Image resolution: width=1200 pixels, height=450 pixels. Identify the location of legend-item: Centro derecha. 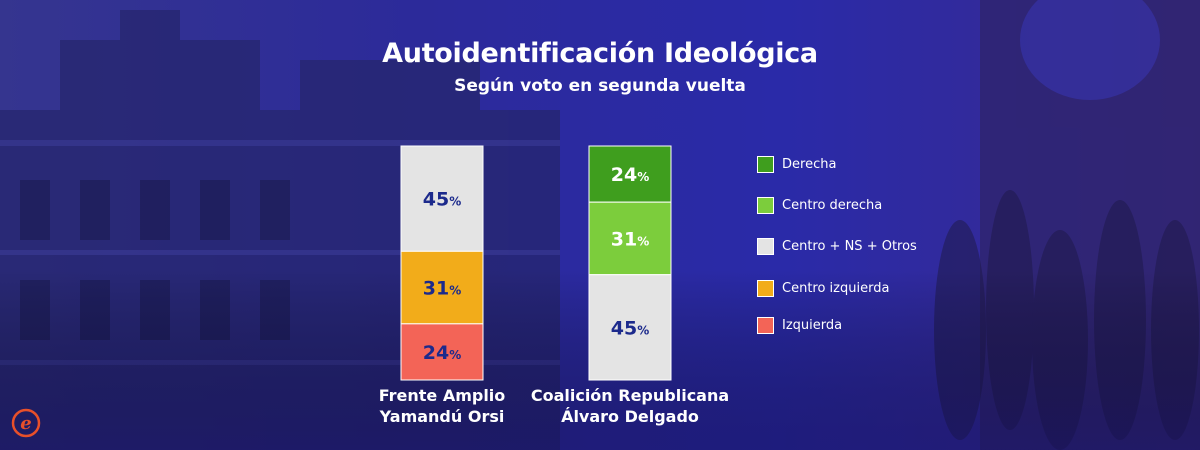
(819, 205).